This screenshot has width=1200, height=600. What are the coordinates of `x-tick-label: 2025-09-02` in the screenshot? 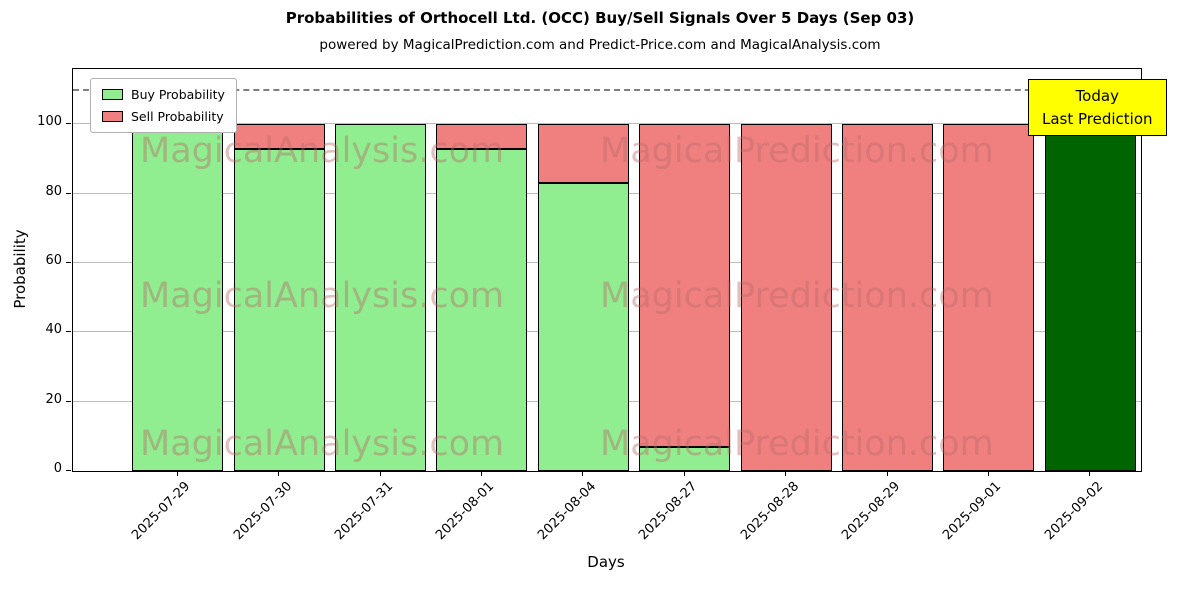 It's located at (1073, 511).